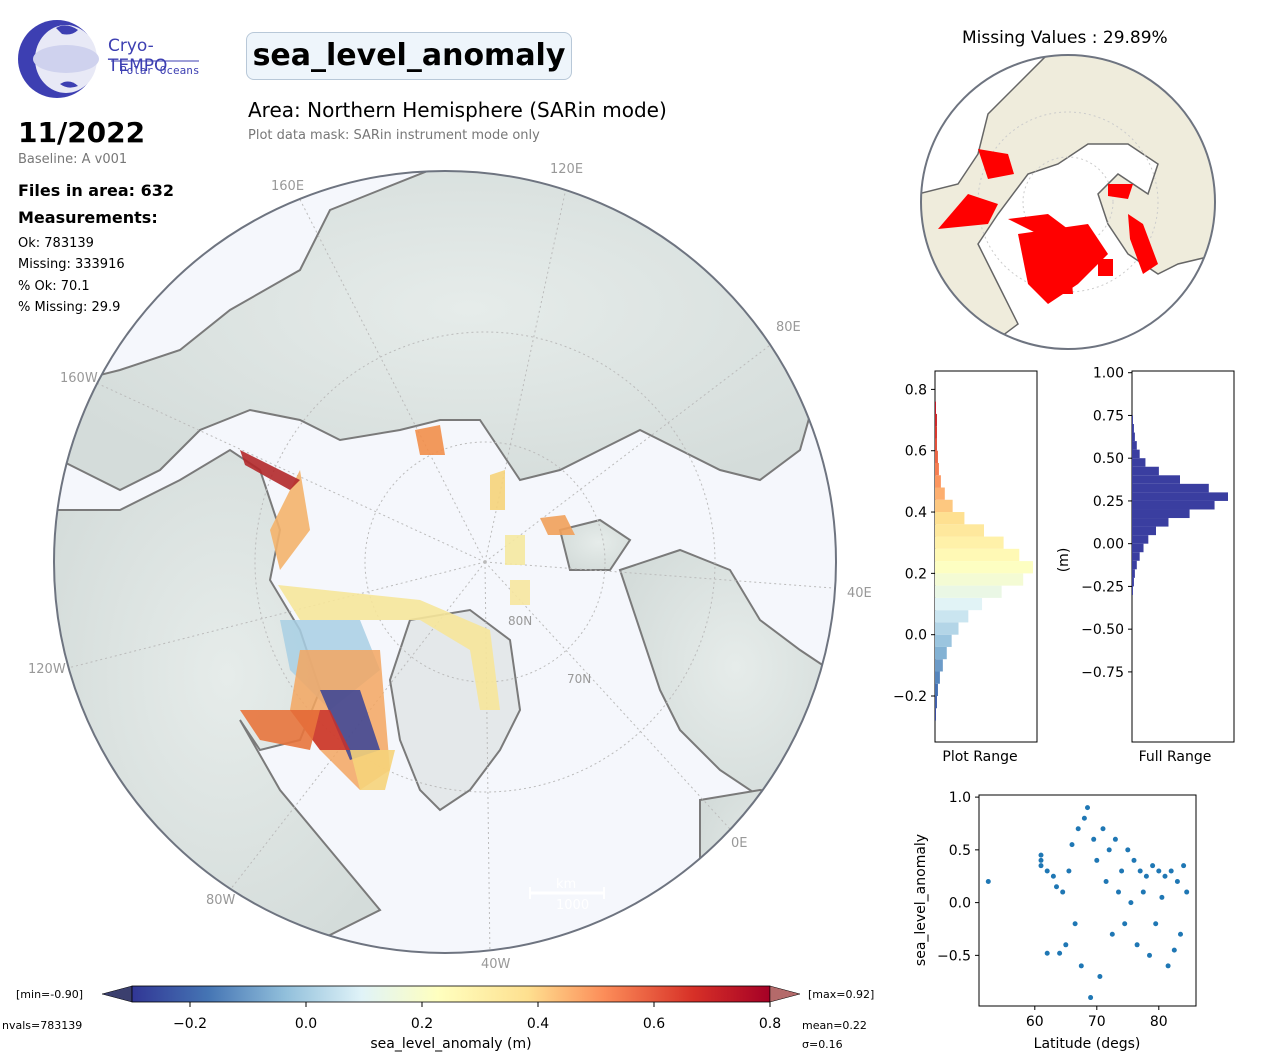  I want to click on hist1-xlabel: Plot Range, so click(979, 757).